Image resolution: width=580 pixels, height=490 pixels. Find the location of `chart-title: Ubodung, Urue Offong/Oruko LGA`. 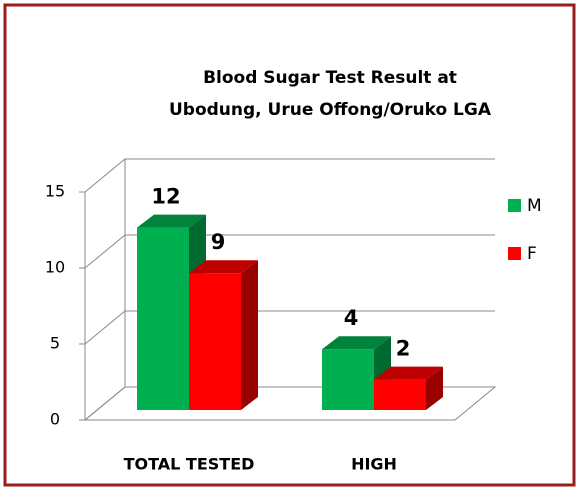

chart-title: Ubodung, Urue Offong/Oruko LGA is located at coordinates (330, 110).